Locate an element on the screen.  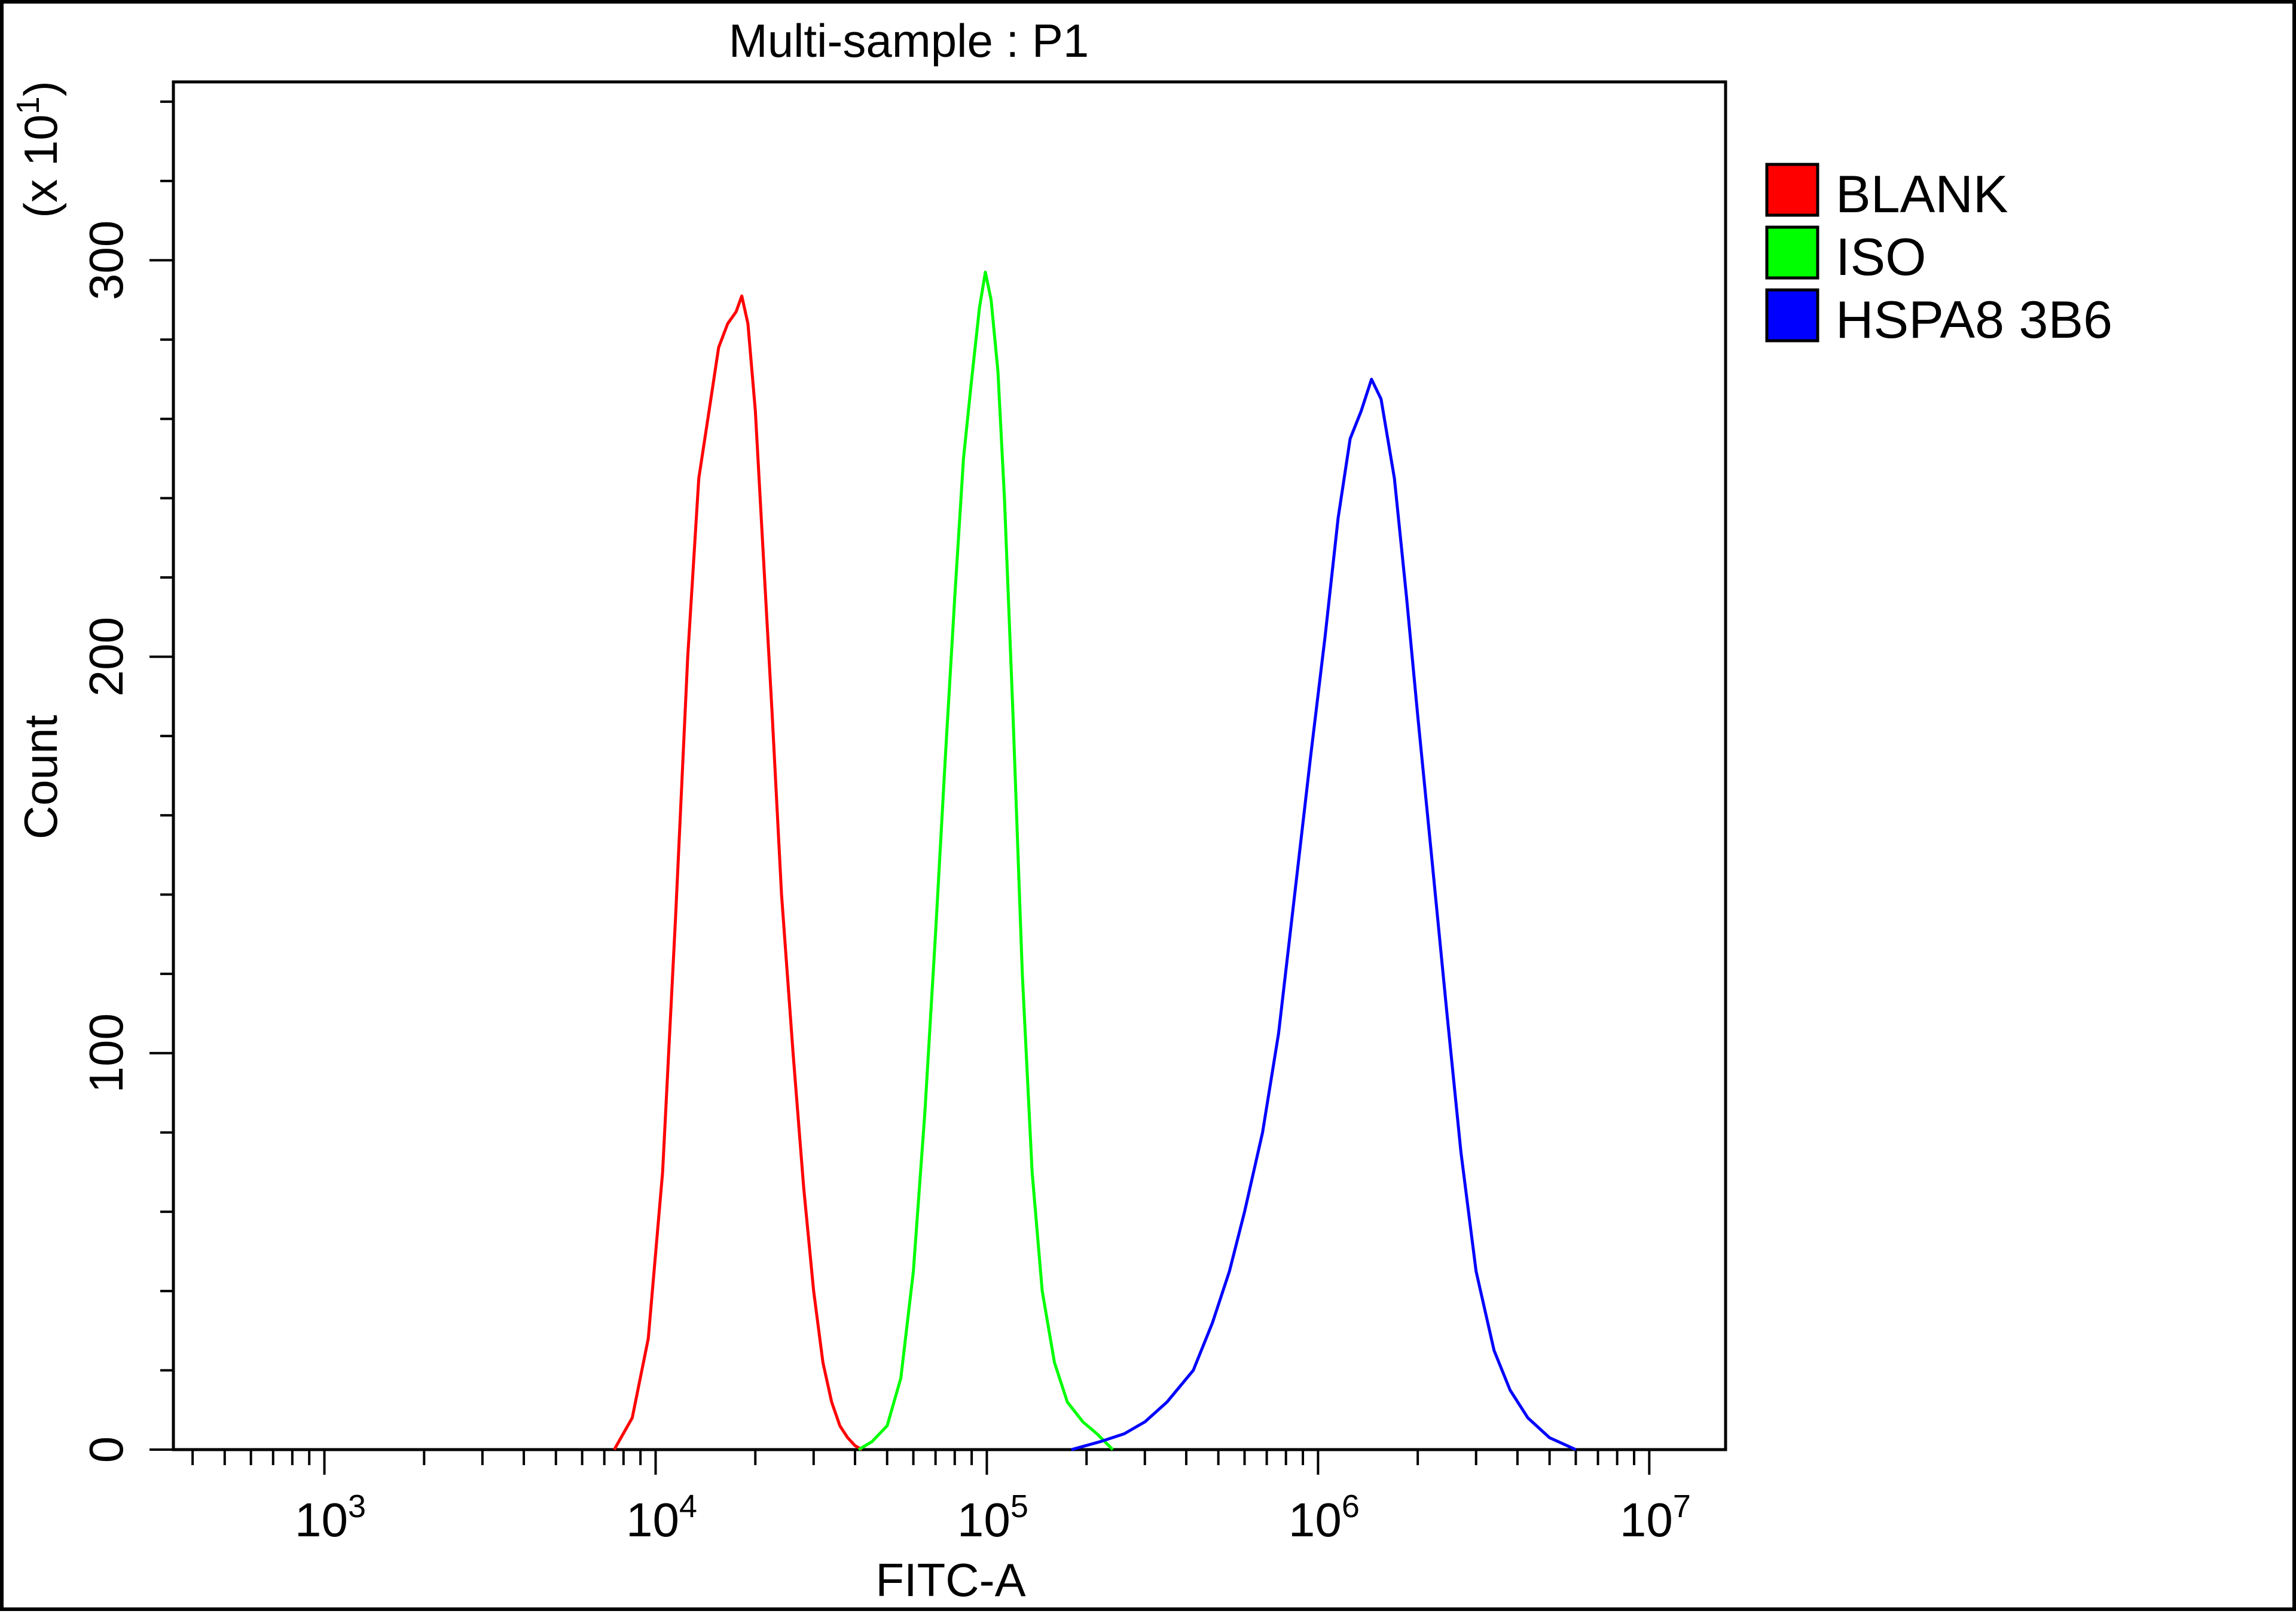
y-multiplier-exponent: 1 is located at coordinates (28, 105).